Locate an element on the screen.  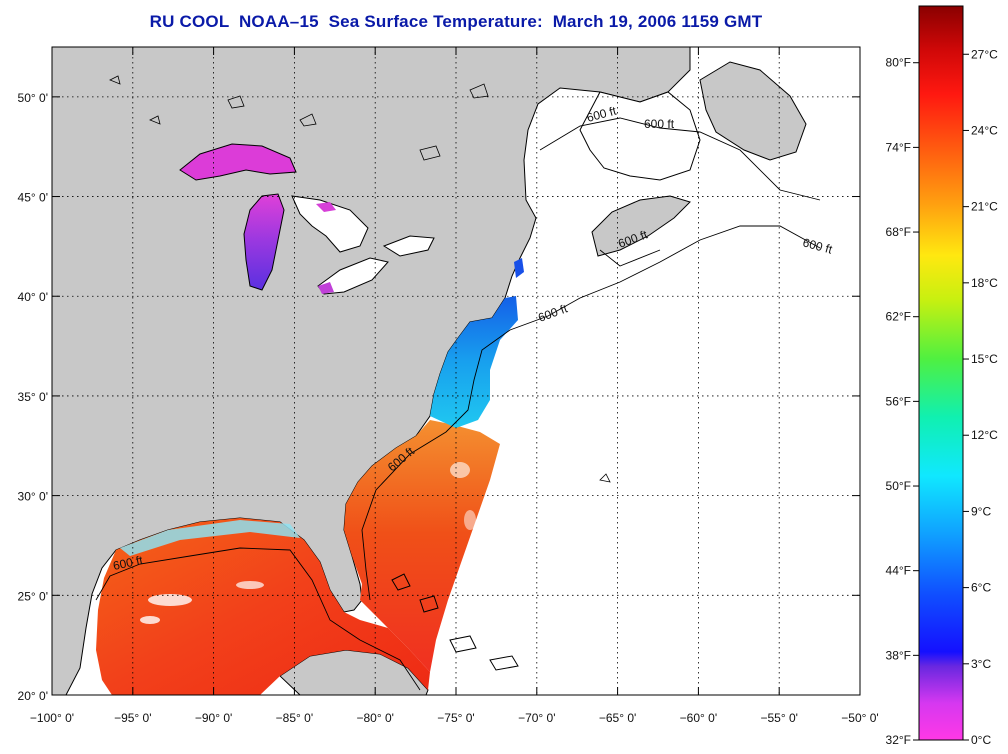
colorbar-c-label: 9°C is located at coordinates (981, 511).